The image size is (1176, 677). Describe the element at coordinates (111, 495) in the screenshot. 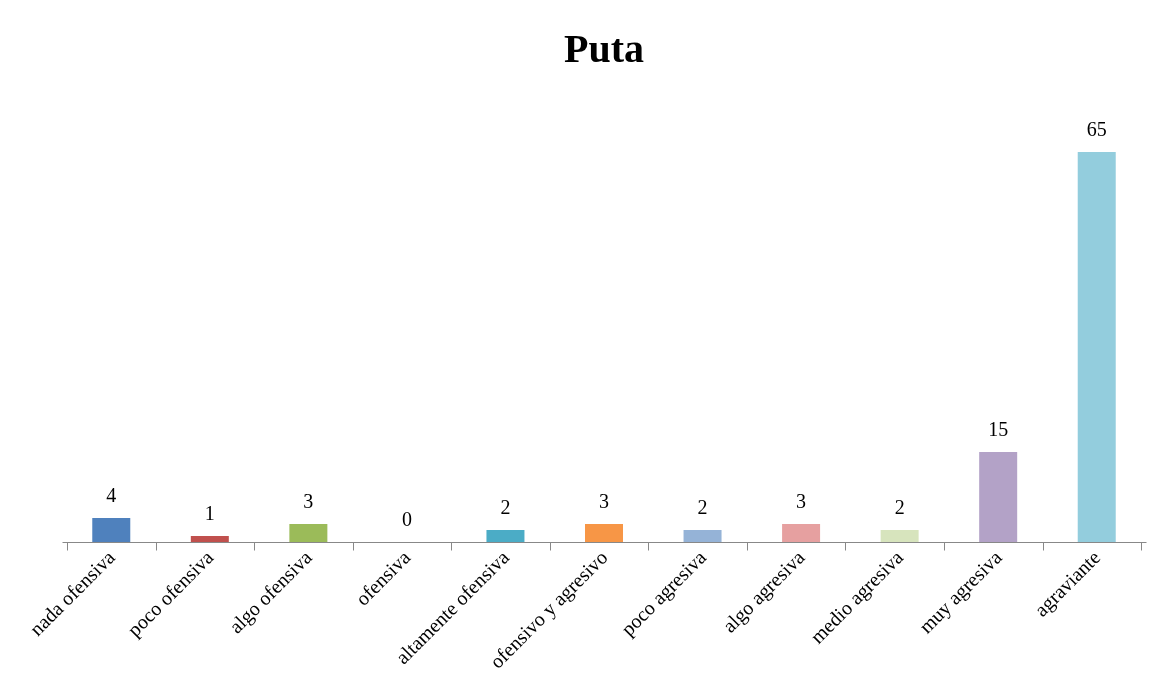

I see `data-label: 4` at that location.